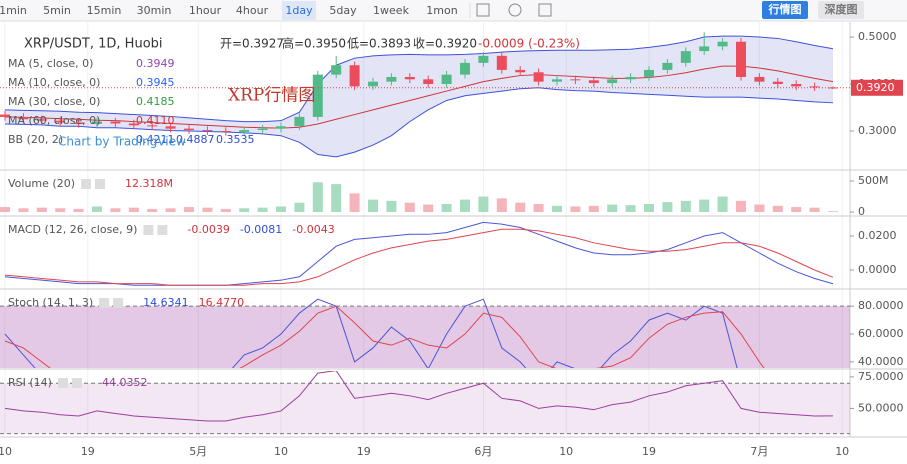 The height and width of the screenshot is (464, 907). Describe the element at coordinates (125, 382) in the screenshot. I see `pane-legend-value: 44.0352` at that location.